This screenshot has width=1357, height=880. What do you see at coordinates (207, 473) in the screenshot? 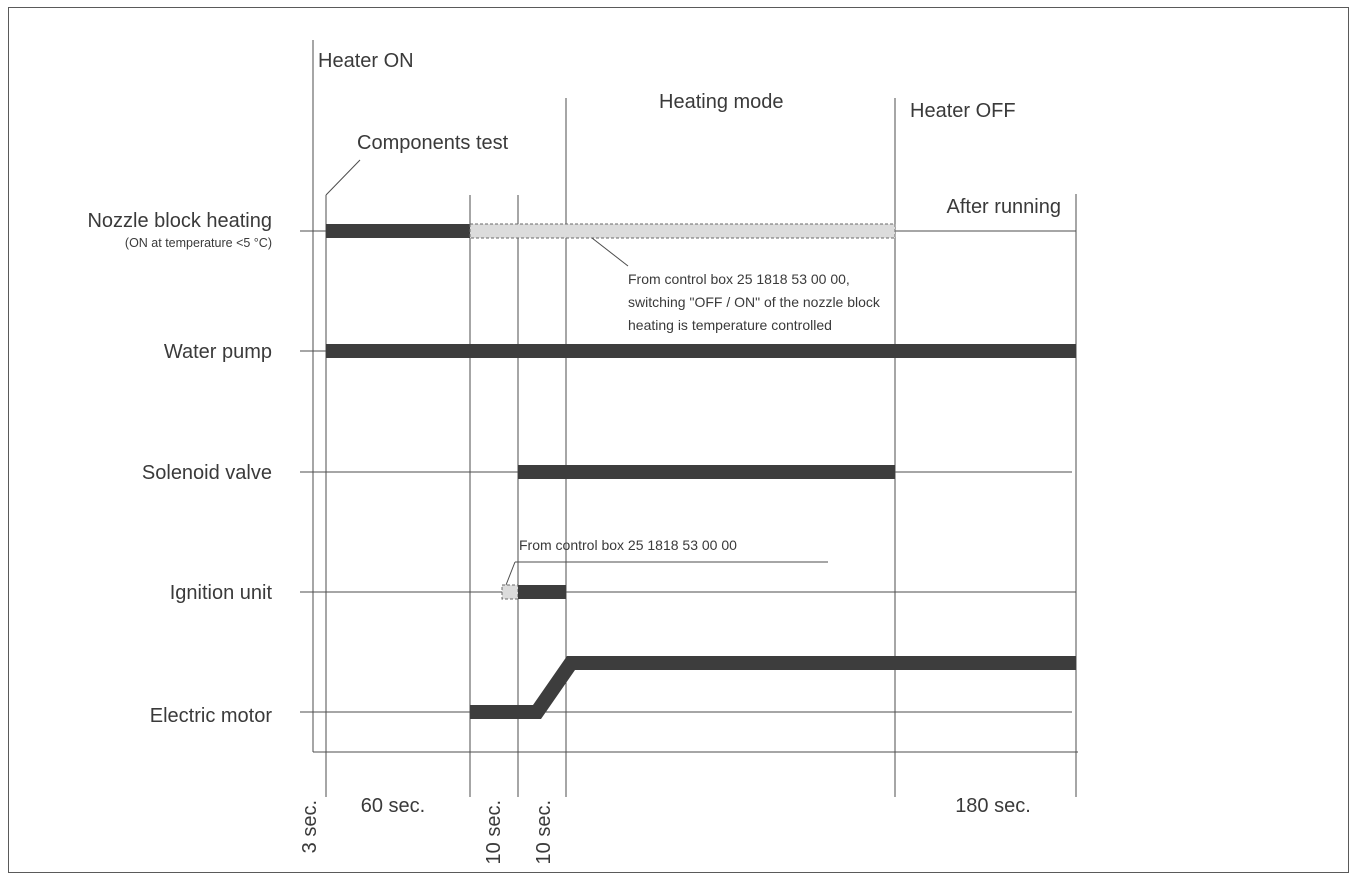
I see `row-label-solenoid: Solenoid valve` at bounding box center [207, 473].